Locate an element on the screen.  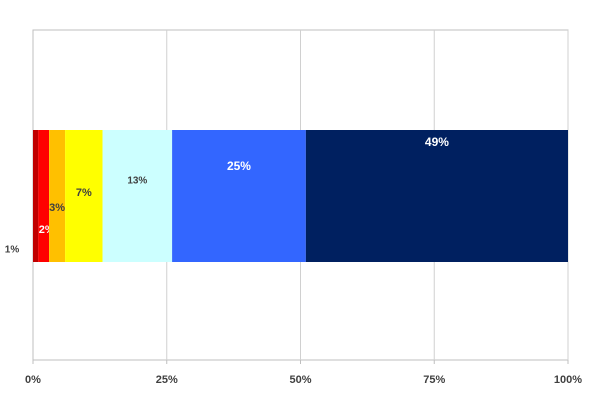
x-tick-label: 75% is located at coordinates (434, 380).